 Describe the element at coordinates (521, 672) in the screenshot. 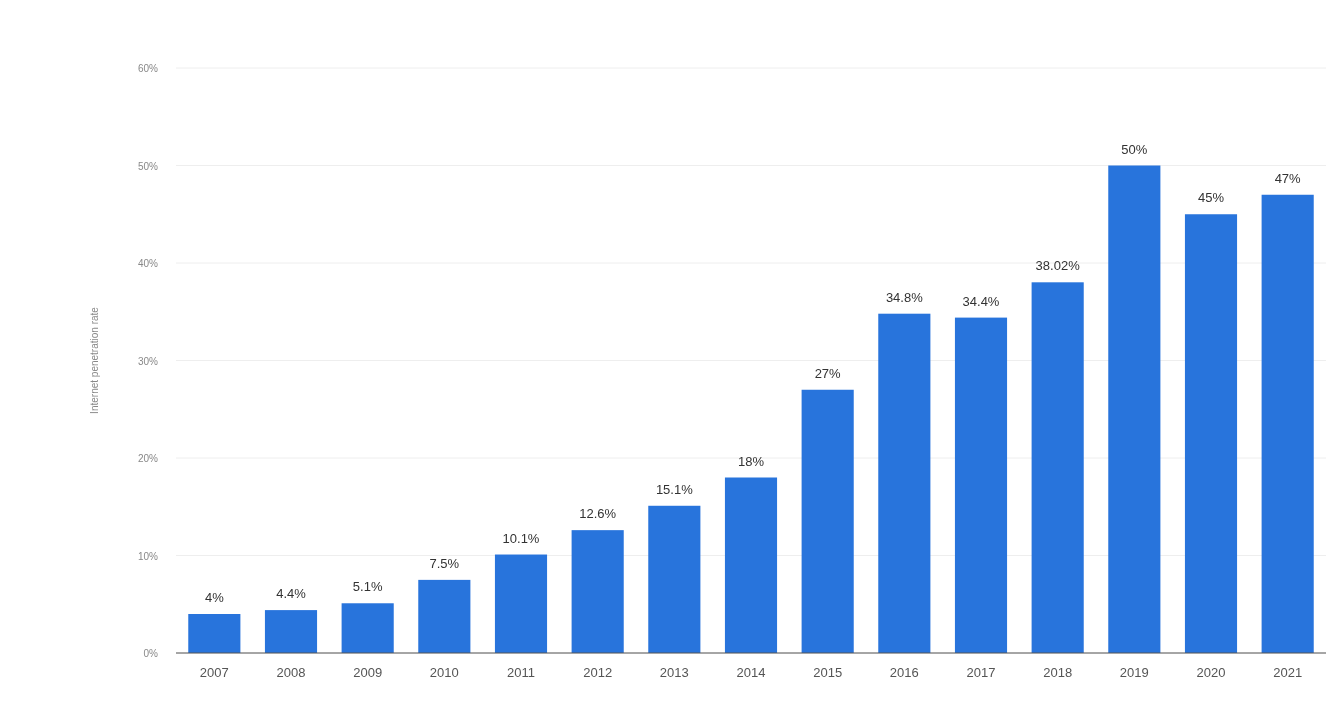

I see `x-tick-label: 2011` at that location.